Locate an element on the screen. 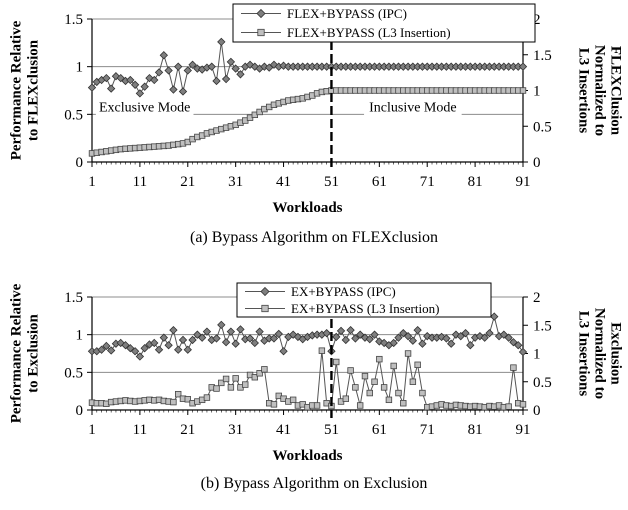  y-right-tick-label: 0.5 is located at coordinates (542, 383).